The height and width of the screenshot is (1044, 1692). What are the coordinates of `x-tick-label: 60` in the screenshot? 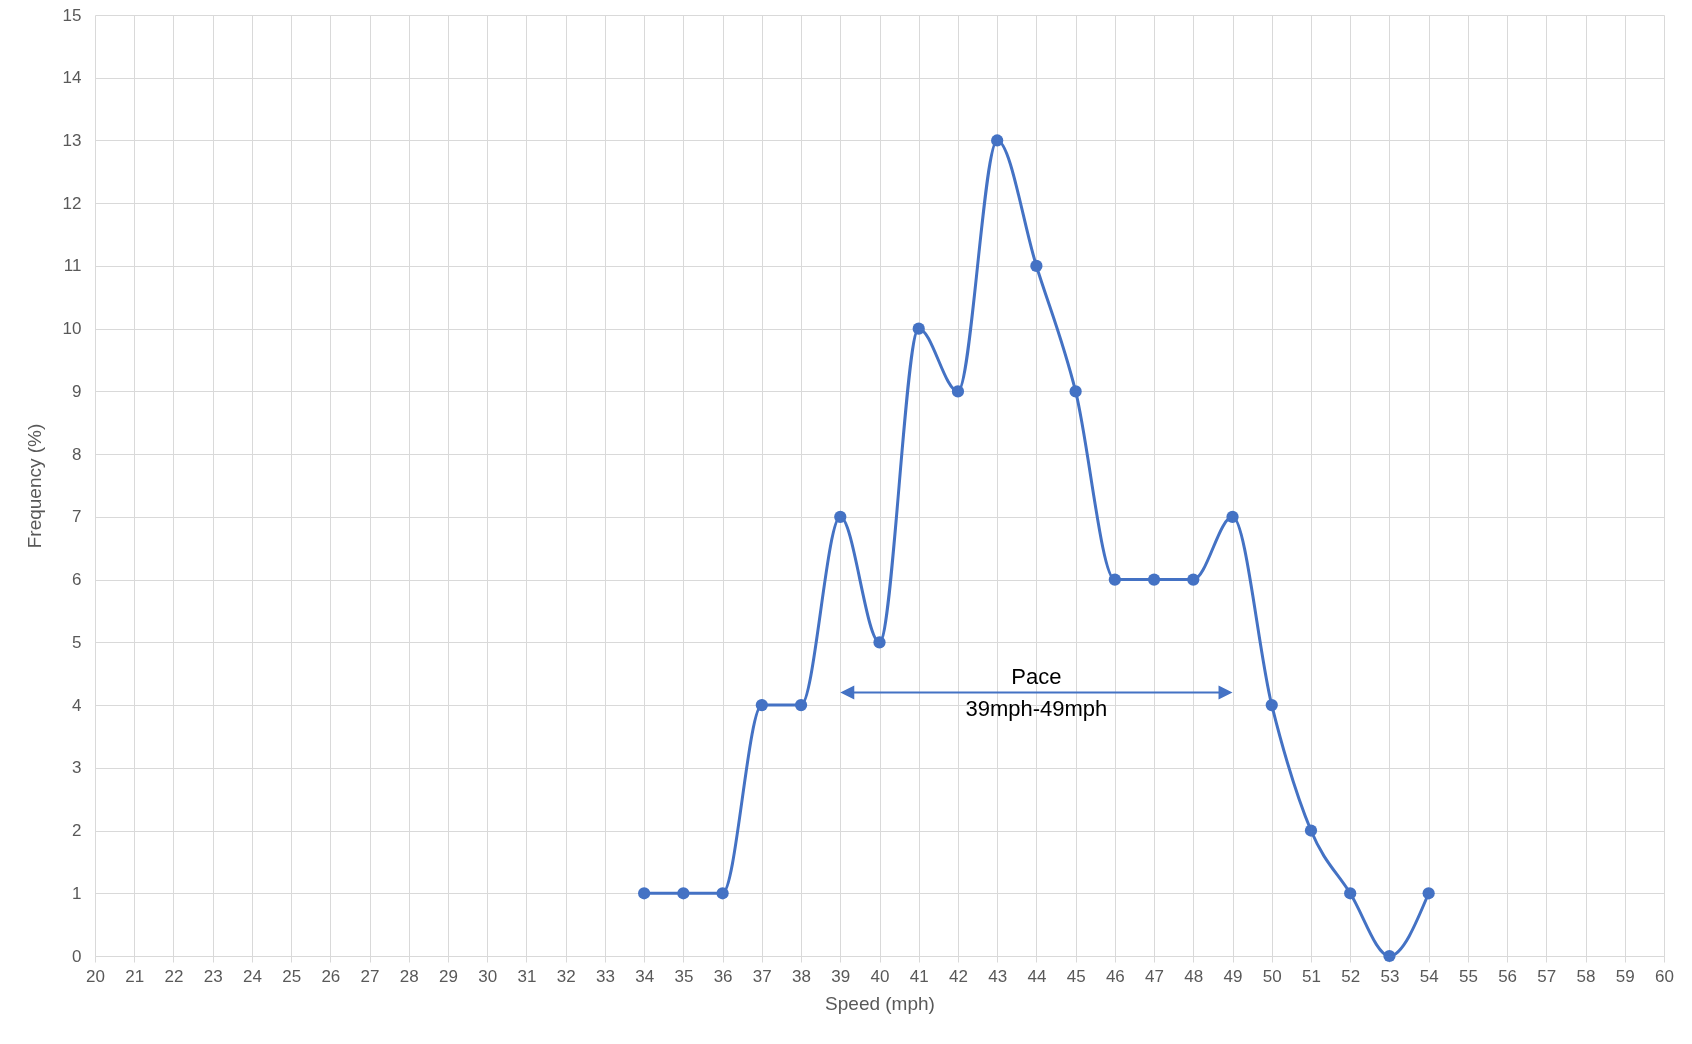 It's located at (1664, 976).